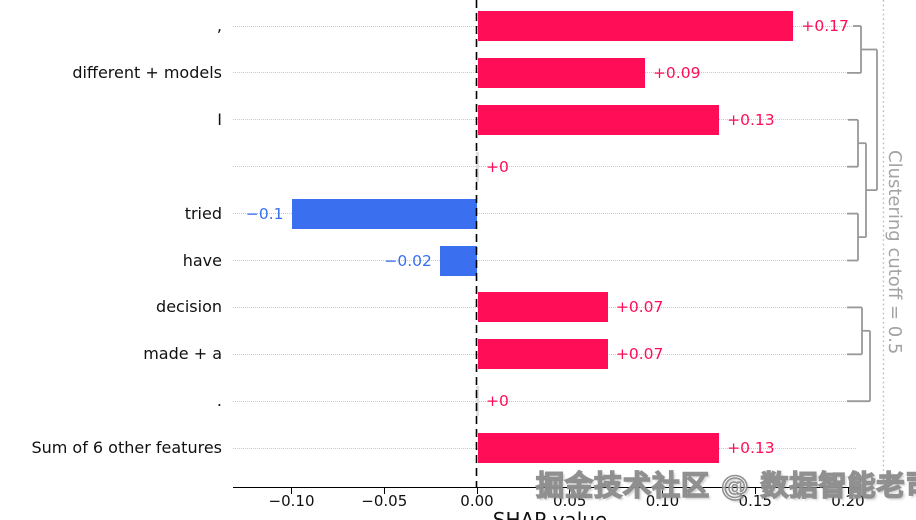  I want to click on x-tick-label: 0.10, so click(662, 501).